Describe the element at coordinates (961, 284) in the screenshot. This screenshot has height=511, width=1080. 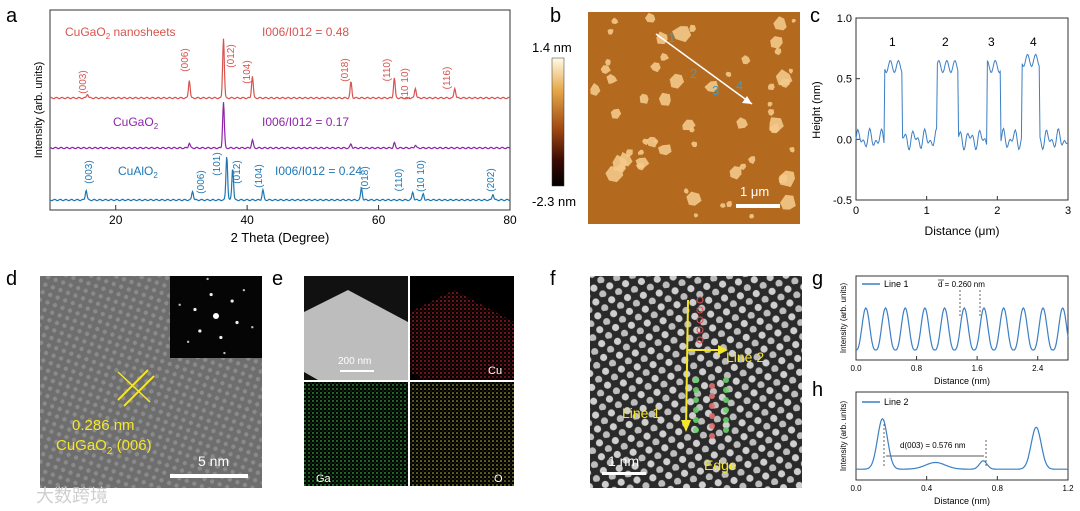
I see `g-dbar: d = 0.260 nm` at that location.